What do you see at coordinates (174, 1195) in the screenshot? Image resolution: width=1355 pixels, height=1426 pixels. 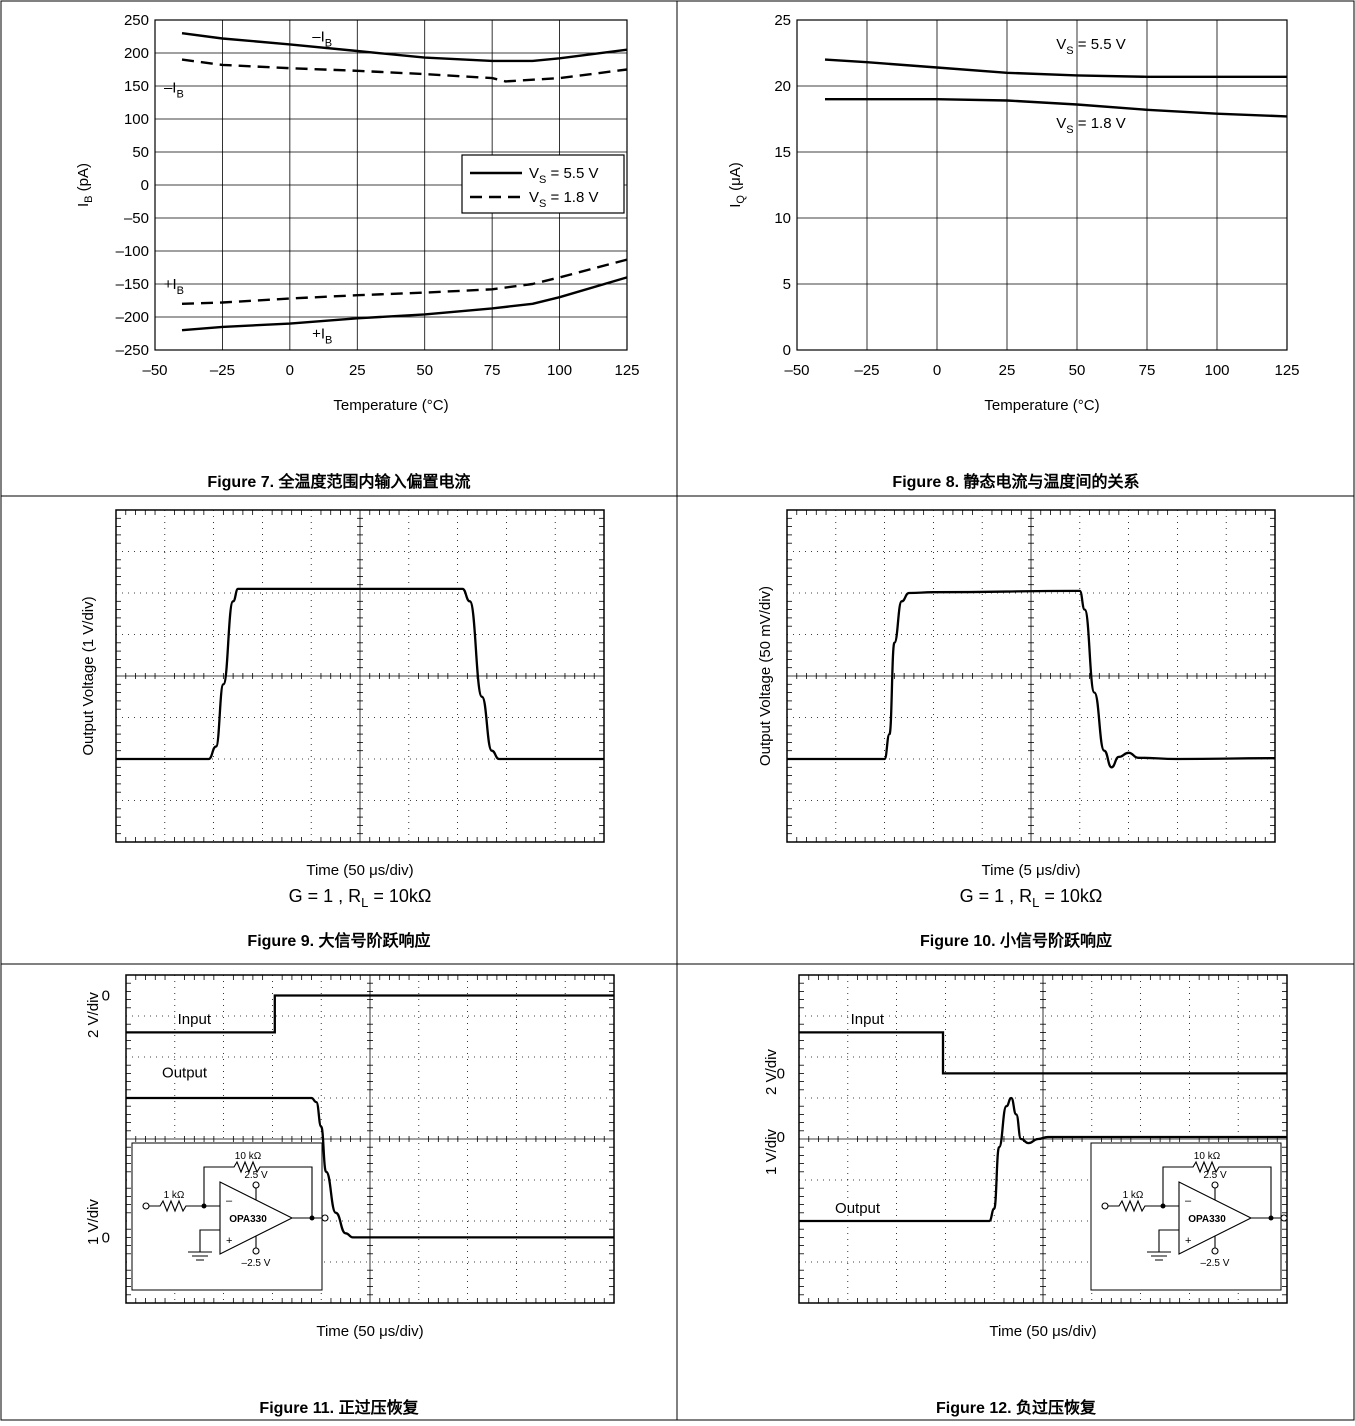 I see `input-resistor-label: 1 kΩ` at bounding box center [174, 1195].